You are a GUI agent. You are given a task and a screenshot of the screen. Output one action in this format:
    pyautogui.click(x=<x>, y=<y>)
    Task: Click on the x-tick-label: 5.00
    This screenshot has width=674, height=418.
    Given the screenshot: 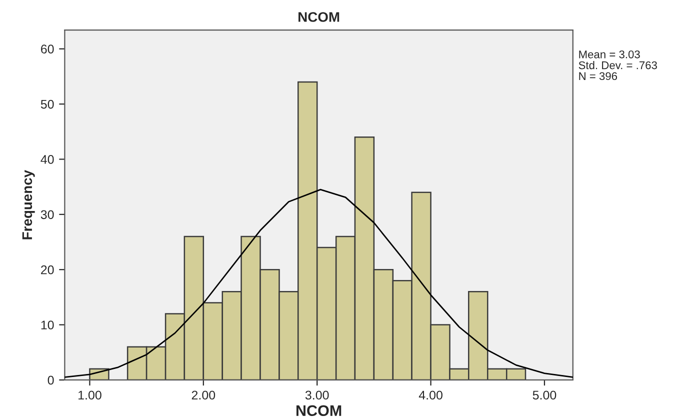 What is the action you would take?
    pyautogui.click(x=544, y=395)
    